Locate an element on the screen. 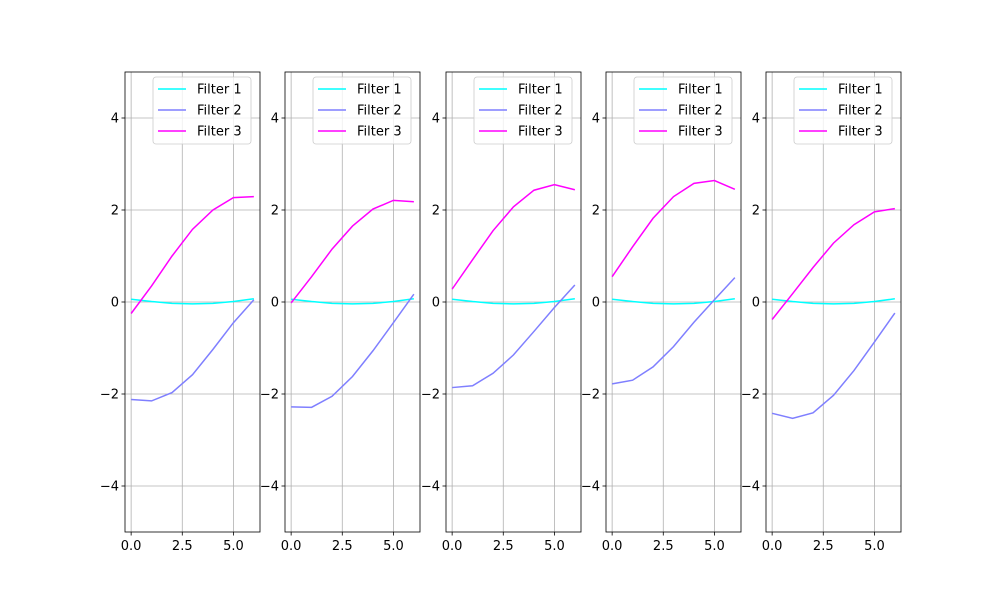 The image size is (1000, 598). subplot-3: 0.0 2.5 5.0 −4 −2 0 2 4 Filter 1 Filter 2 Filter 3 is located at coordinates (501, 312).